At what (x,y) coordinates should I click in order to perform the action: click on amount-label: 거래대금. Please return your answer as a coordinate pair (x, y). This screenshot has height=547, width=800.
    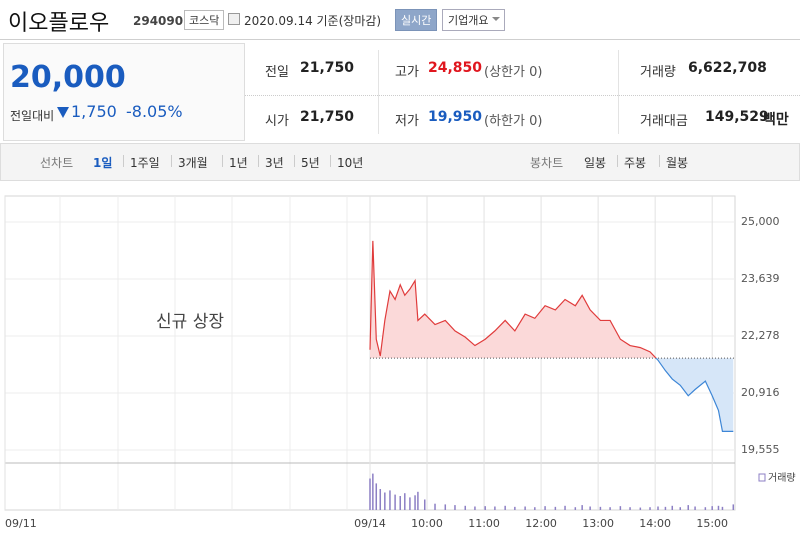
    Looking at the image, I should click on (664, 121).